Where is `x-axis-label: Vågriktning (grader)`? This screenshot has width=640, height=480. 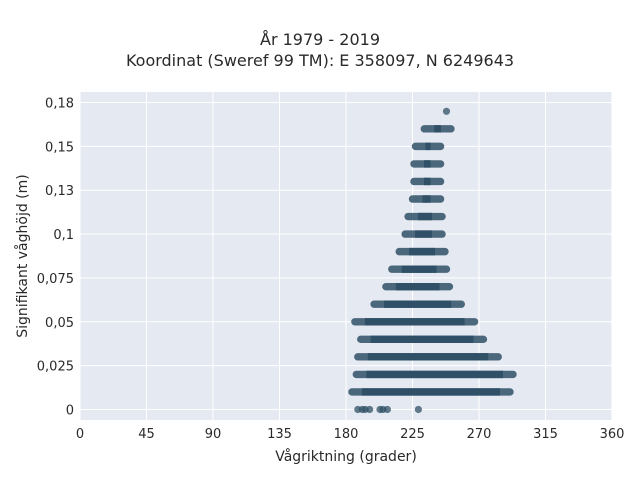 x-axis-label: Vågriktning (grader) is located at coordinates (346, 456).